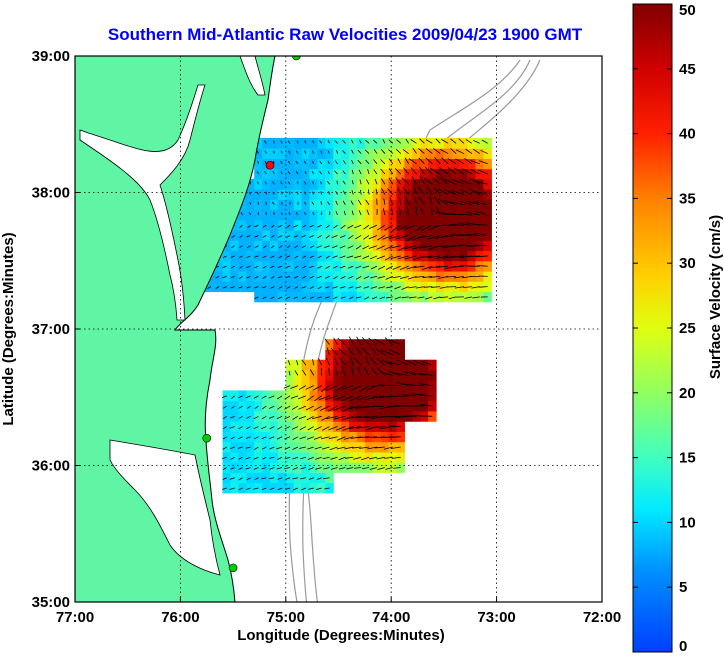 The image size is (724, 659). Describe the element at coordinates (602, 617) in the screenshot. I see `x-tick-label: 72:00` at that location.